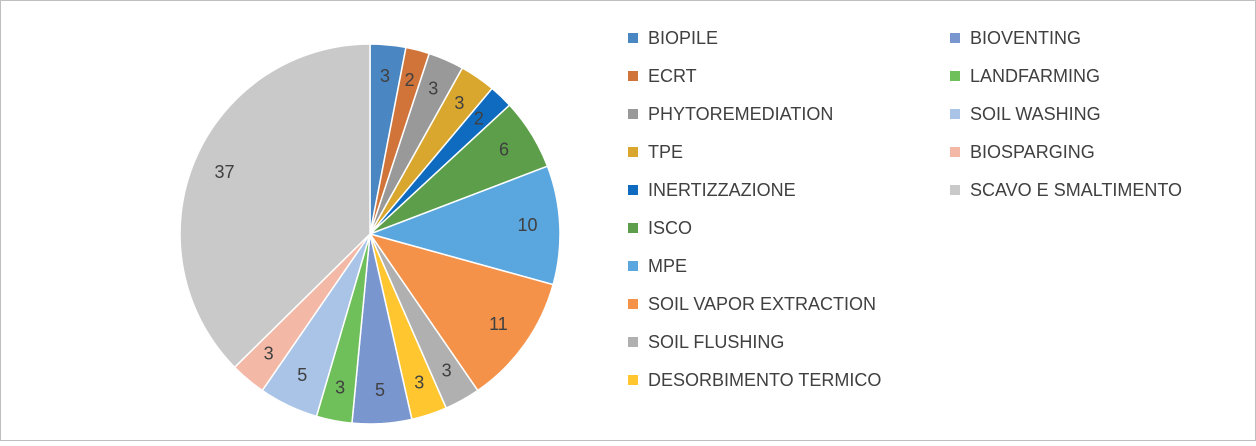 The width and height of the screenshot is (1256, 446). I want to click on legend-label: LANDFARMING, so click(1035, 76).